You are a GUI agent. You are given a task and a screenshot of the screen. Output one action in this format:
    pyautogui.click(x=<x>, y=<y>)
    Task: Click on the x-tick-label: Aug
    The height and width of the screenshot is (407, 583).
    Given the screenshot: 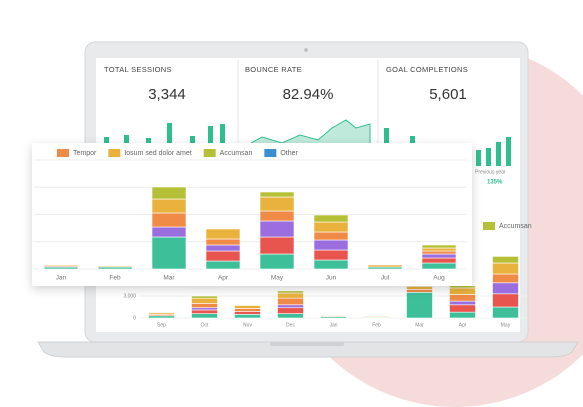 What is the action you would take?
    pyautogui.click(x=439, y=278)
    